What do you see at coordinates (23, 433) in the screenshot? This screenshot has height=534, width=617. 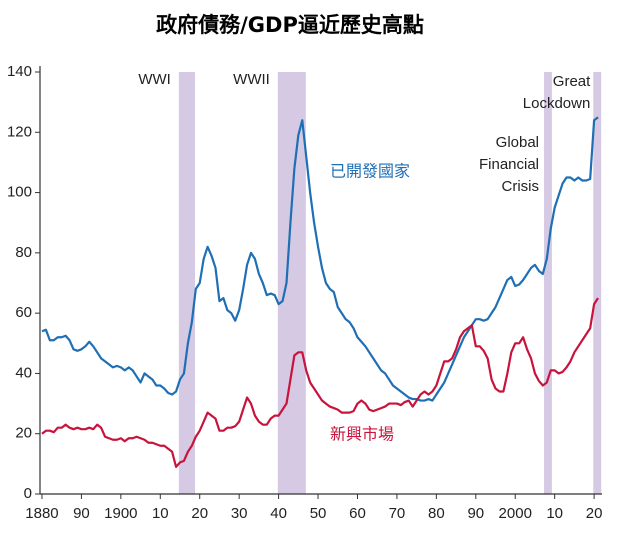 I see `y-tick-label: 20` at bounding box center [23, 433].